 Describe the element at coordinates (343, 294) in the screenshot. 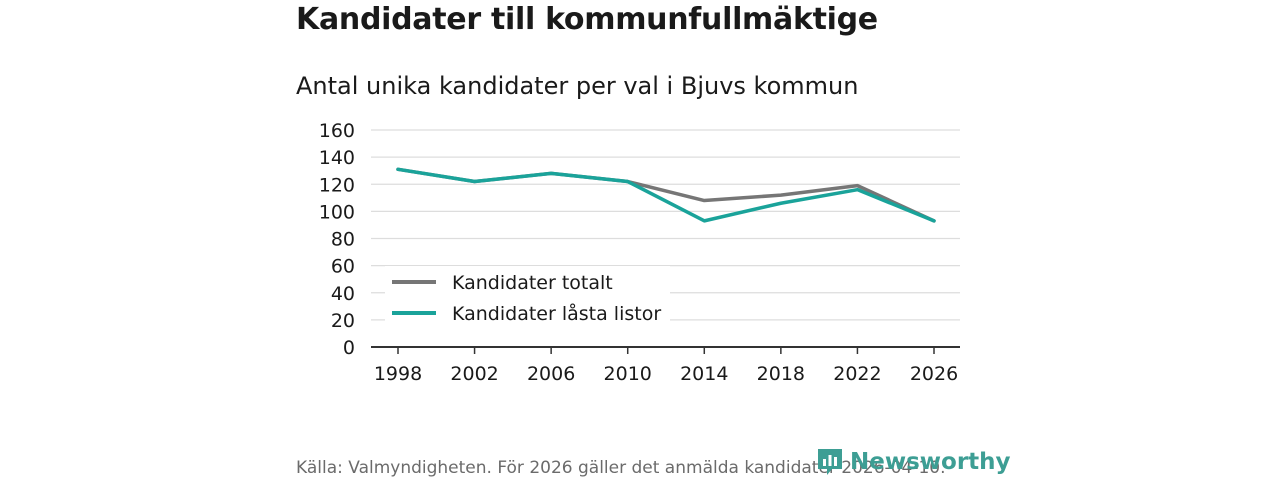

I see `y-tick-label: 40` at that location.